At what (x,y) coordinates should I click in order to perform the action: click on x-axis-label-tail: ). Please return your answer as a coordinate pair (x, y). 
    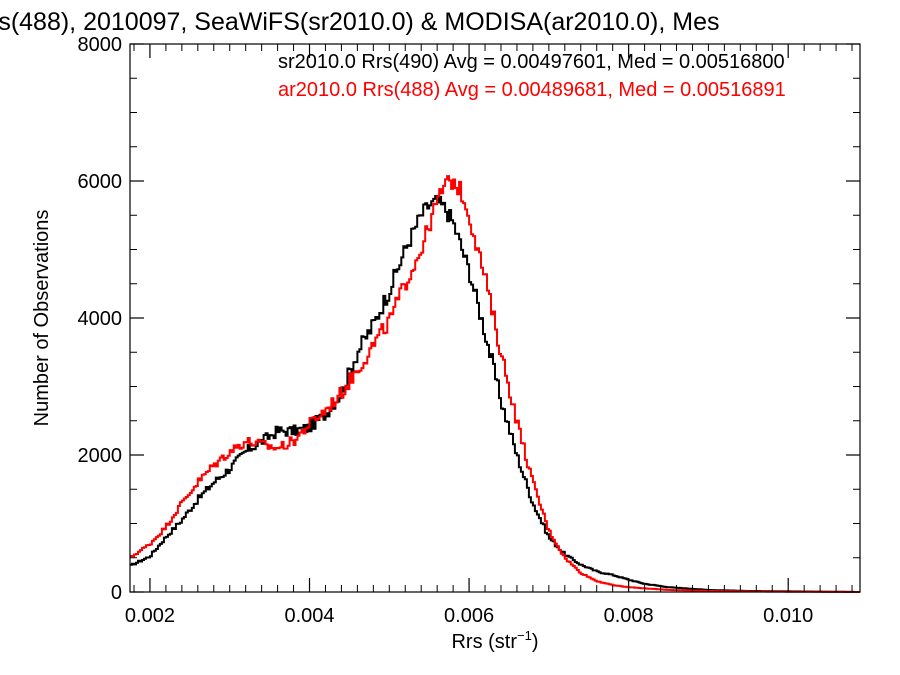
    Looking at the image, I should click on (535, 642).